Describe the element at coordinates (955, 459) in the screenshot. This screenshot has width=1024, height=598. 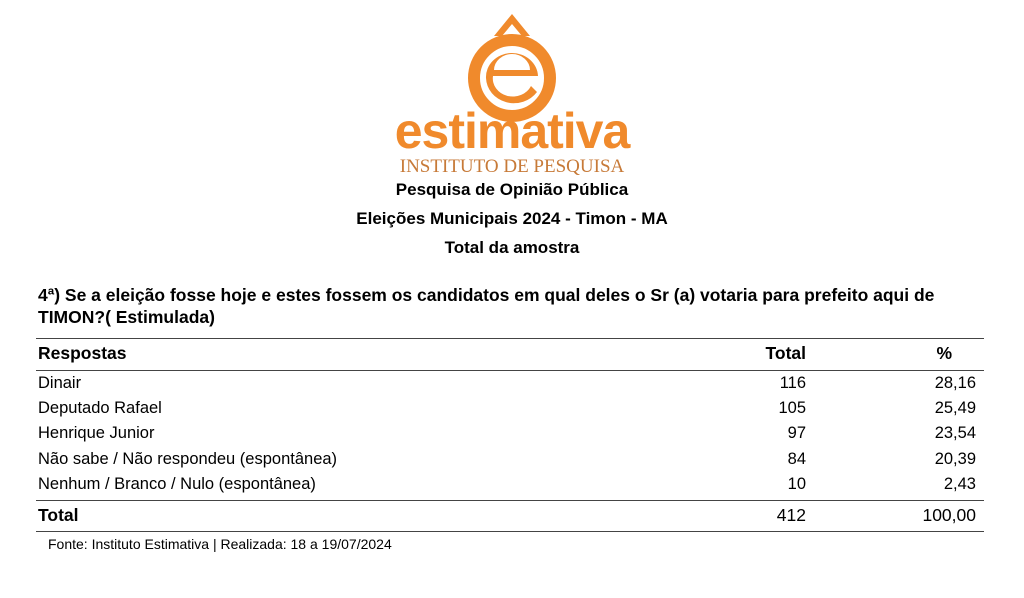
I see `row-percent: 20,39` at that location.